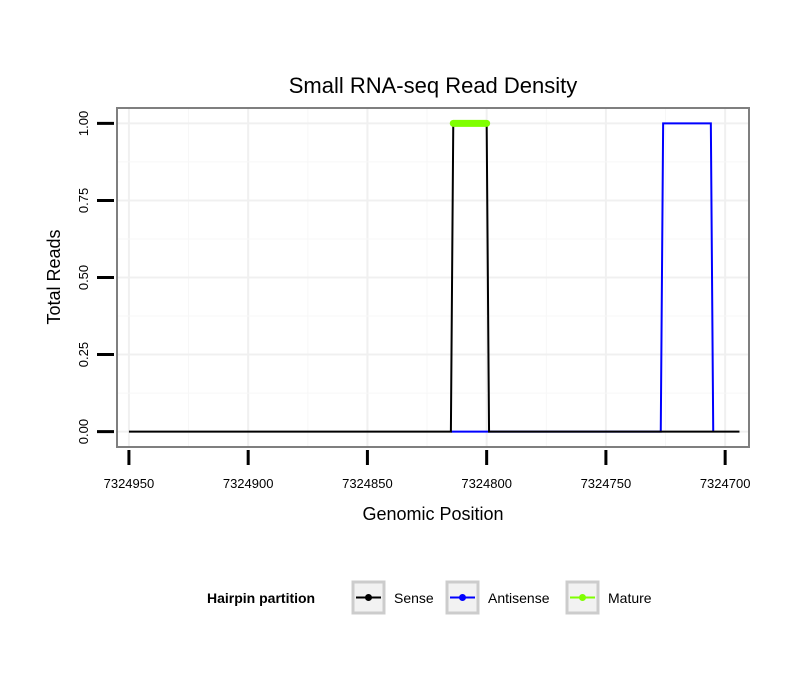 This screenshot has height=690, width=810. Describe the element at coordinates (54, 276) in the screenshot. I see `y-axis-title: Total Reads` at that location.